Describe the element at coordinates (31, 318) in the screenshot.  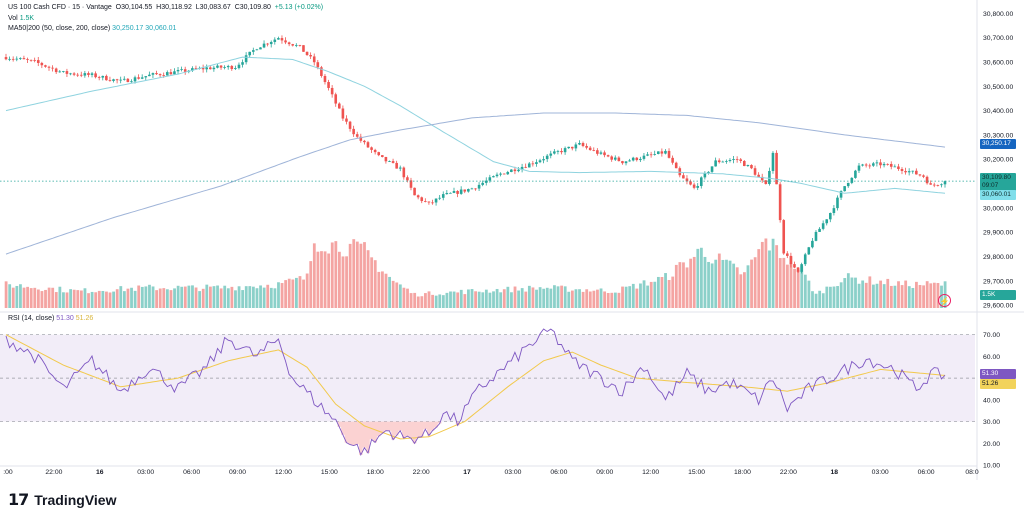
I see `rsi-label: RSI (14, close)` at that location.